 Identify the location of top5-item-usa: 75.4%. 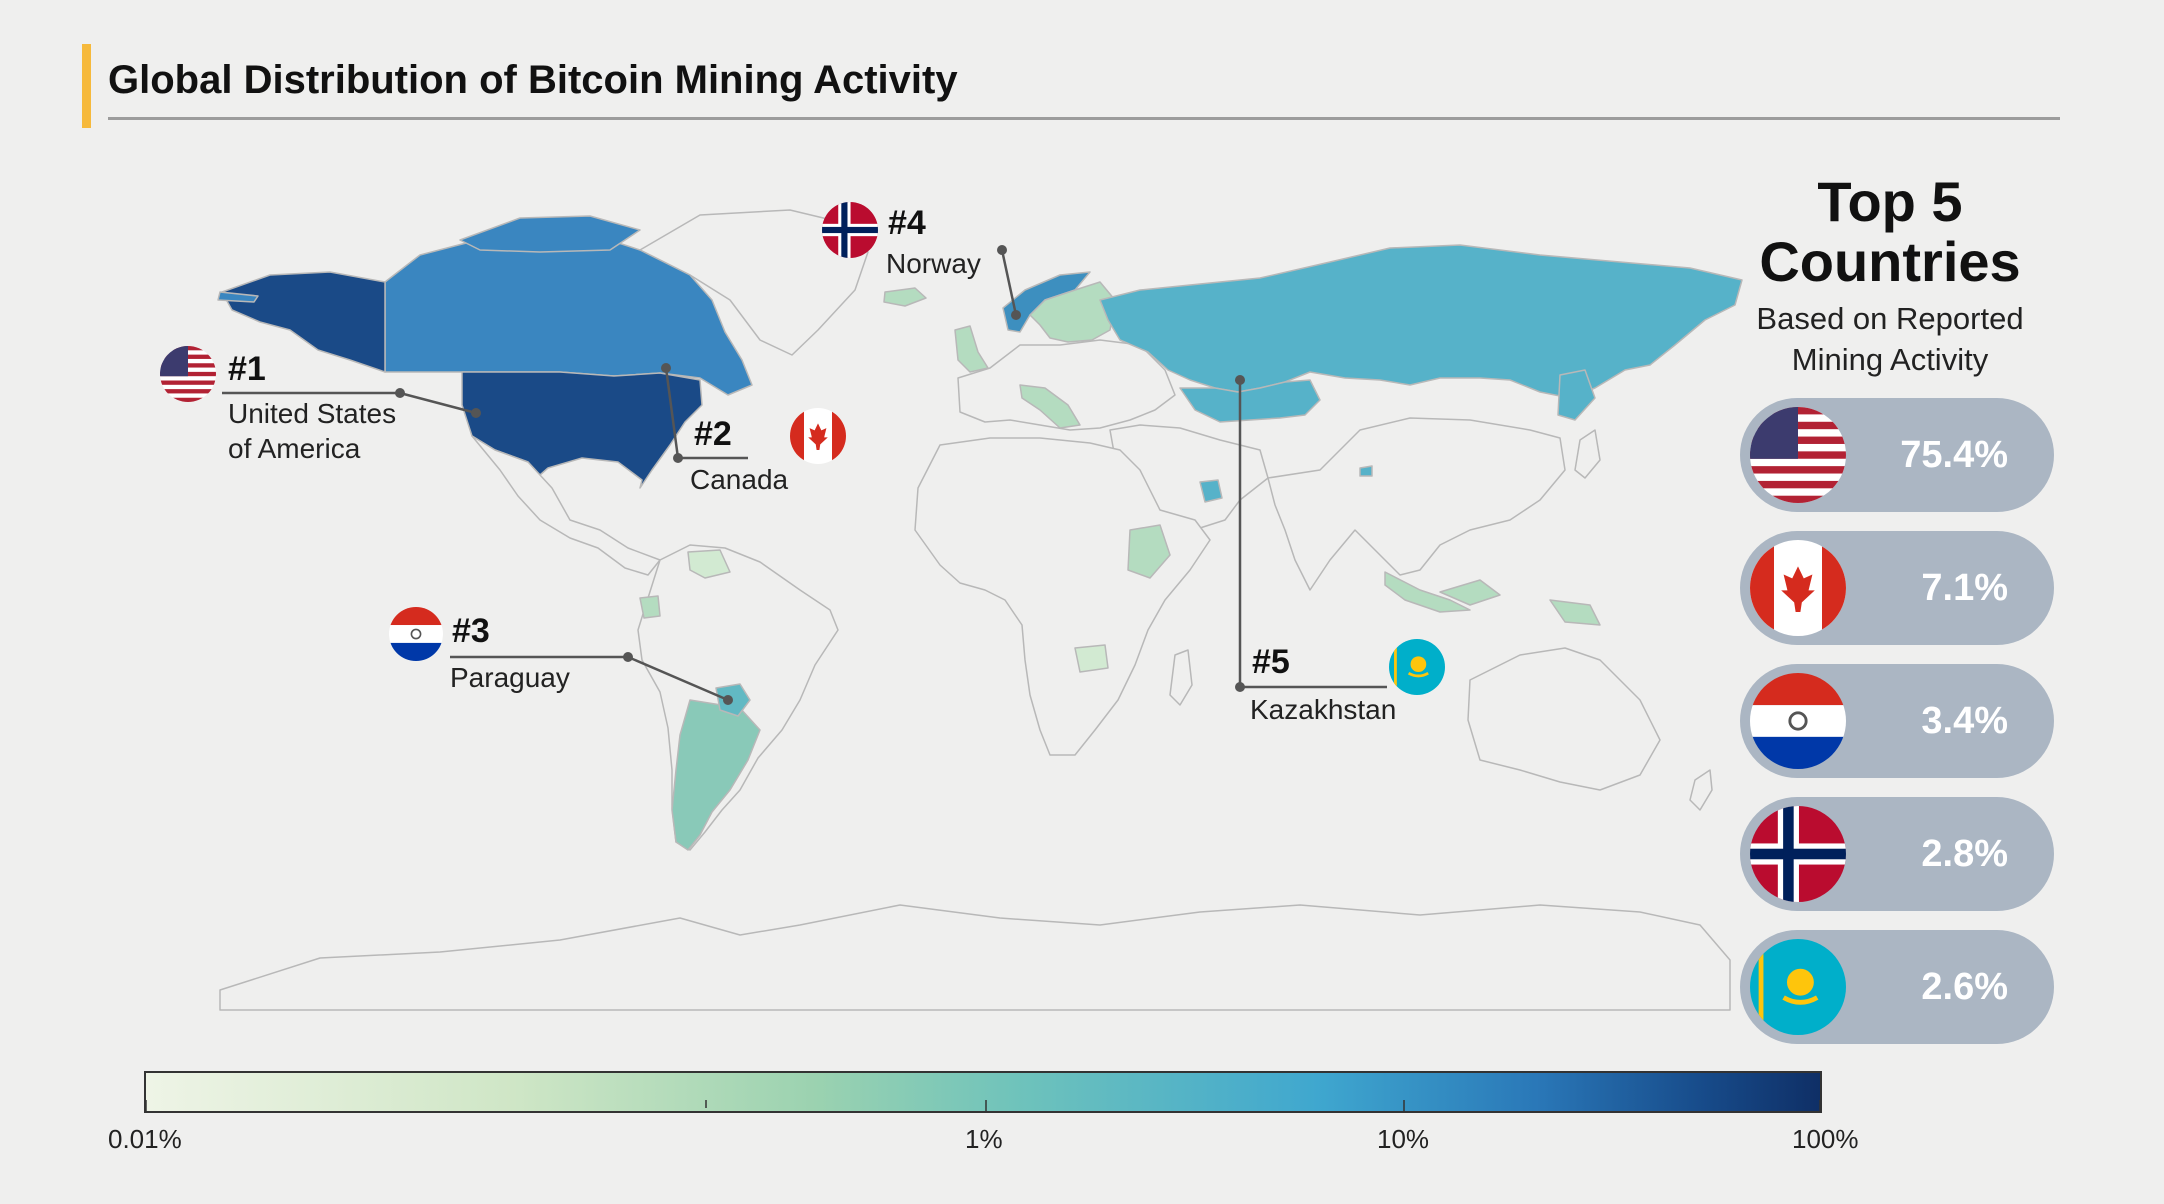
(1897, 455).